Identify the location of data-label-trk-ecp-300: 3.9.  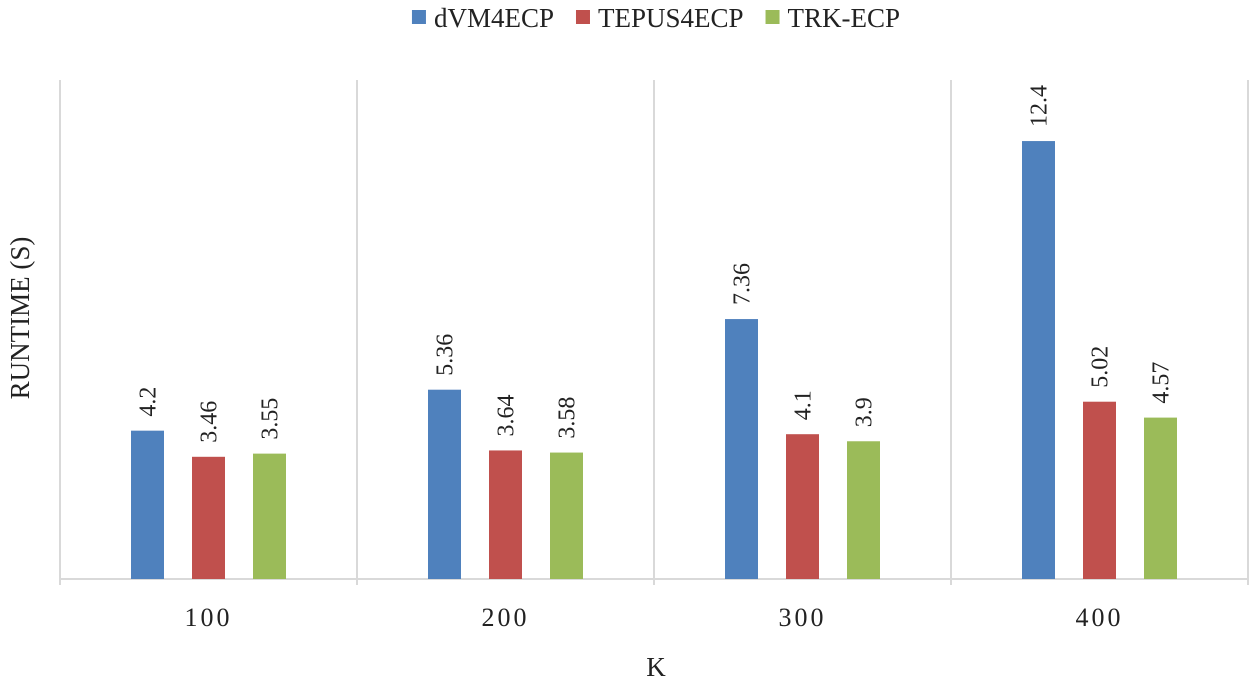
(865, 412).